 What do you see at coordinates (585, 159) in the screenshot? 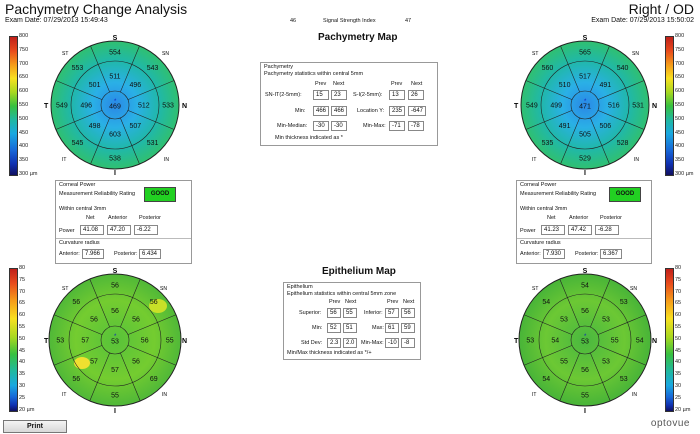
I see `sector-outer-value: 529` at bounding box center [585, 159].